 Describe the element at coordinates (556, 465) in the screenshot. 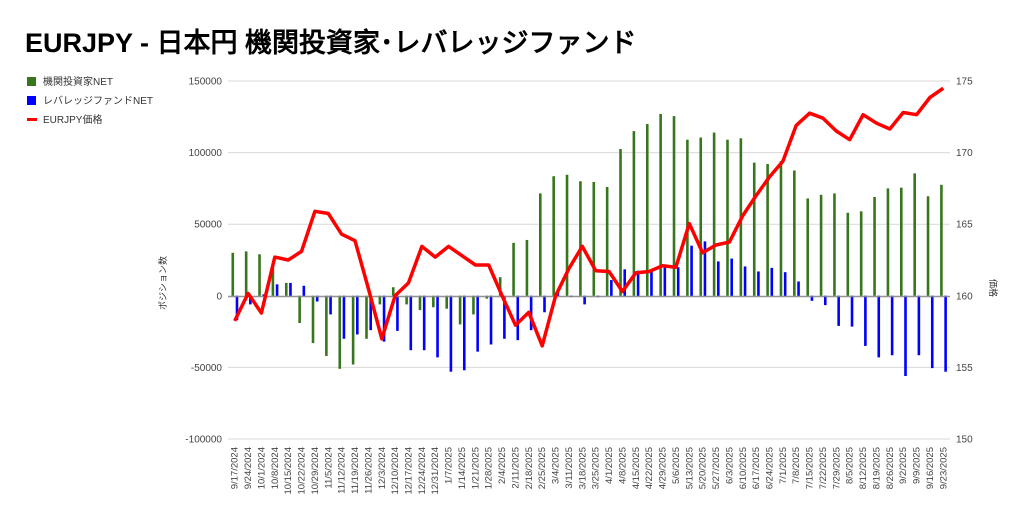

I see `x-tick-label: 3/4/2025` at that location.